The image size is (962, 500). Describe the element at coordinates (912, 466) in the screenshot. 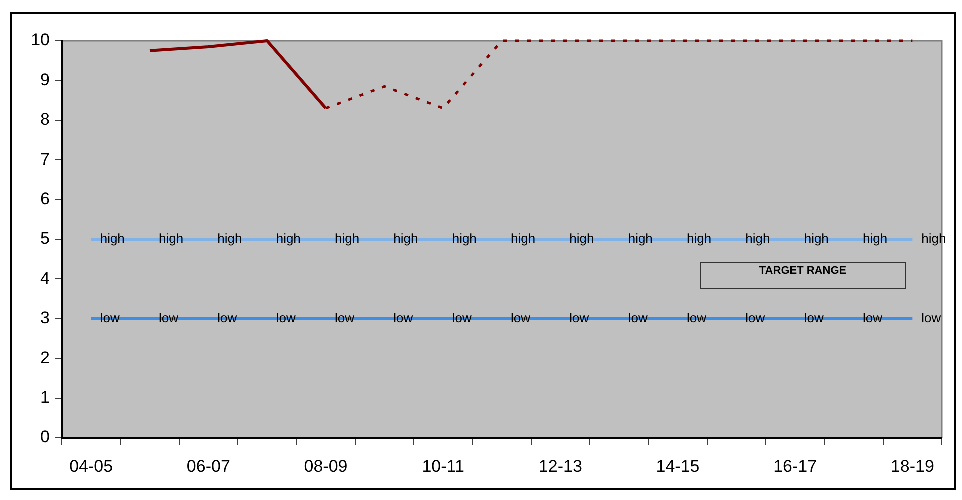

I see `x-tick-label: 18-19` at that location.